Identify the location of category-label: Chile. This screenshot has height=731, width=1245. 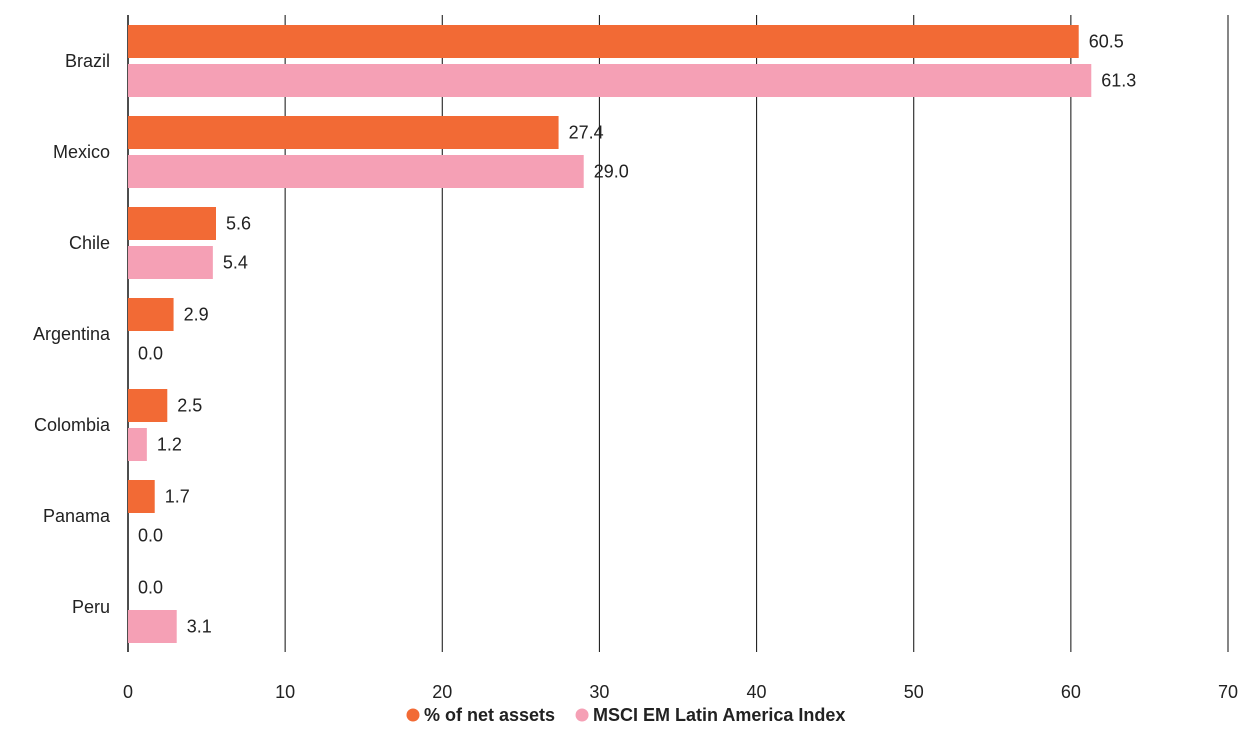
(89, 243).